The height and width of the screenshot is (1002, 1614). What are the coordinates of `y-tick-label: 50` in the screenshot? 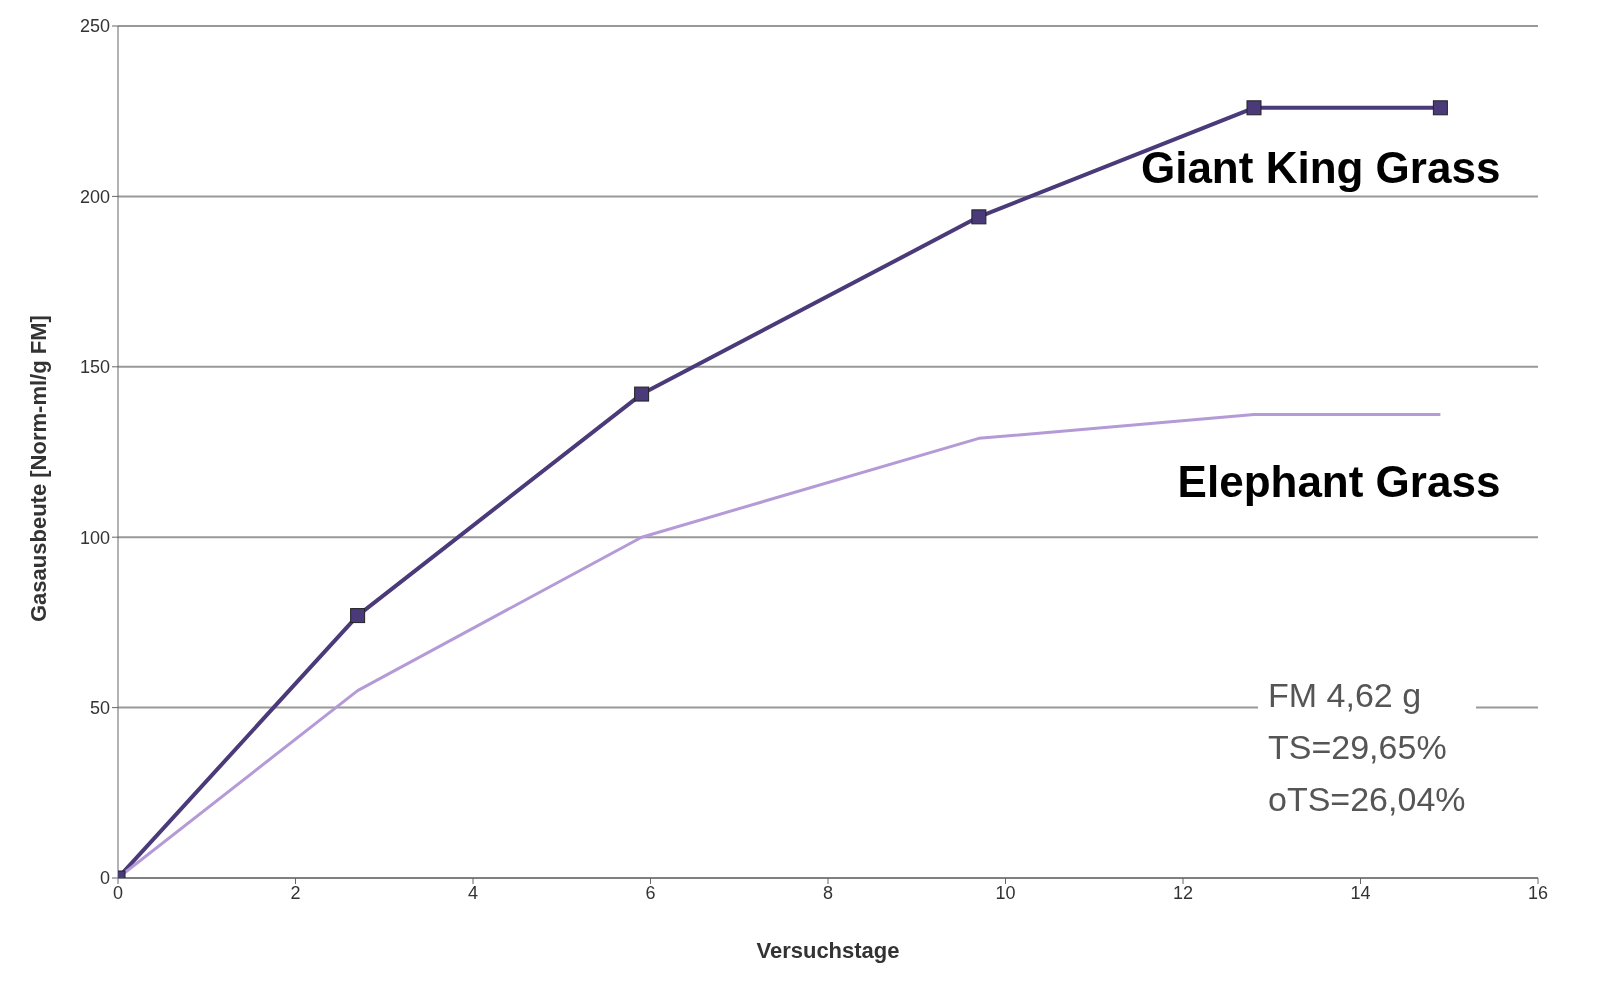 It's located at (99, 707).